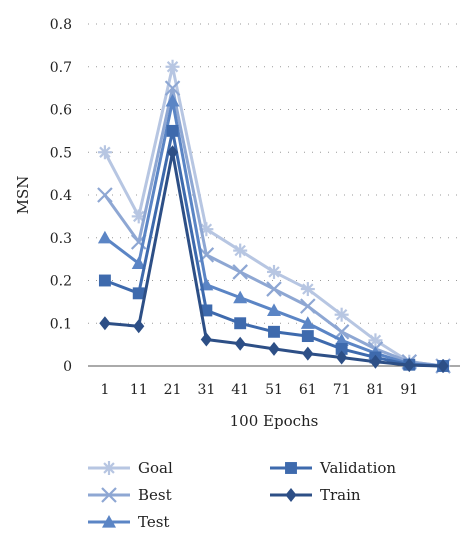  I want to click on x-tick-label: 91, so click(409, 390).